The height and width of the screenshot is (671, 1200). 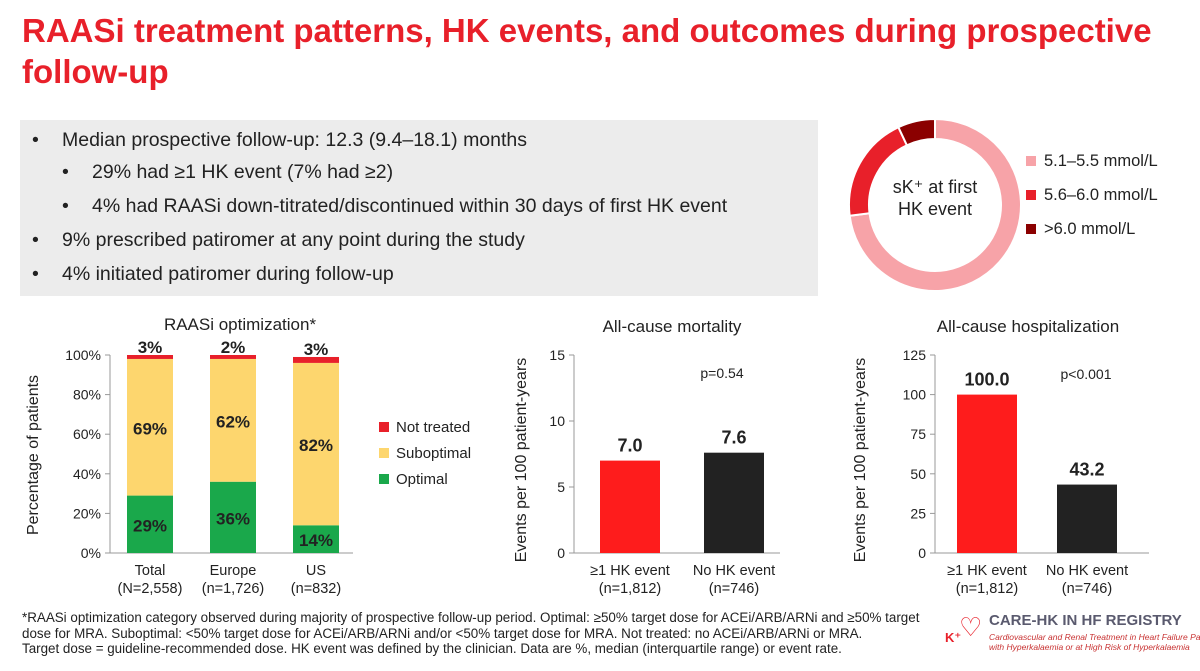 What do you see at coordinates (629, 446) in the screenshot?
I see `bar-value-label: 7.0` at bounding box center [629, 446].